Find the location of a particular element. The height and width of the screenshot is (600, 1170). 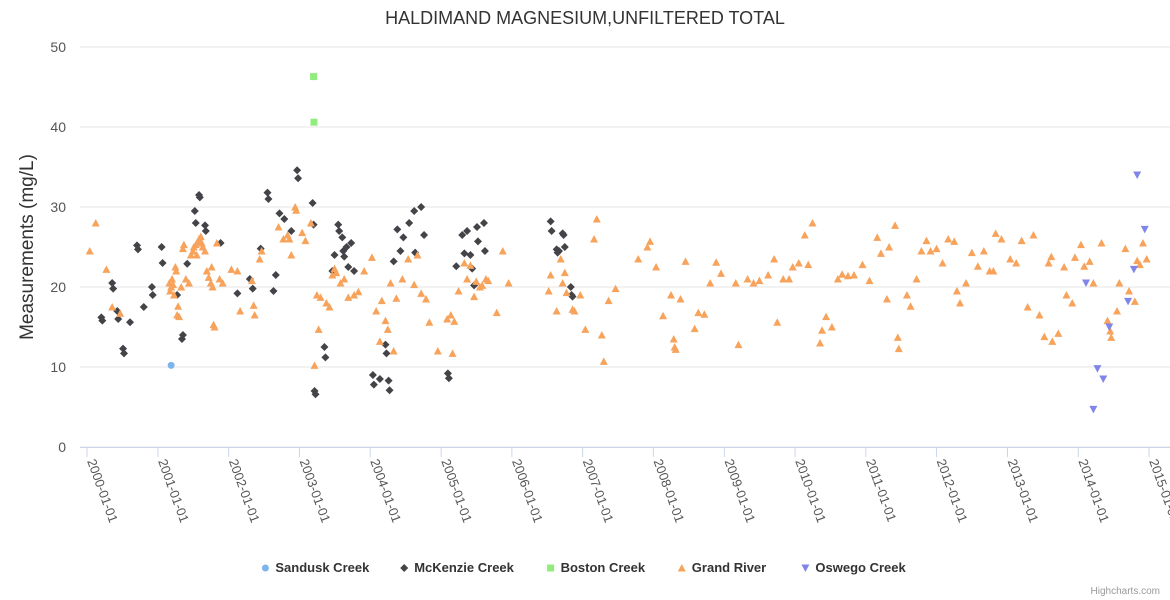

credits: Highcharts.com is located at coordinates (1125, 591).